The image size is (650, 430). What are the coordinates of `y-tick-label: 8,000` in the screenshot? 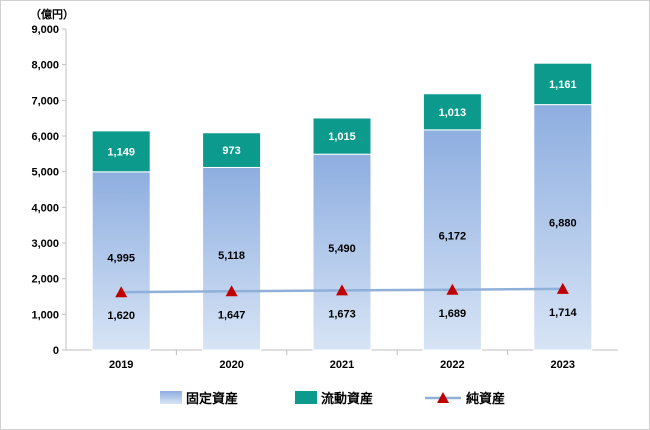 It's located at (45, 66).